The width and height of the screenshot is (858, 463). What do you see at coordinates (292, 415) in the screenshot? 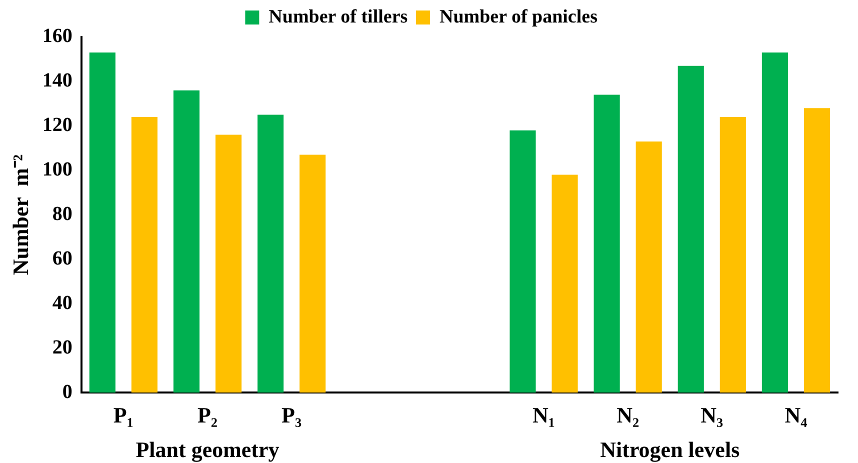
I see `x-tick-label: P₃` at bounding box center [292, 415].